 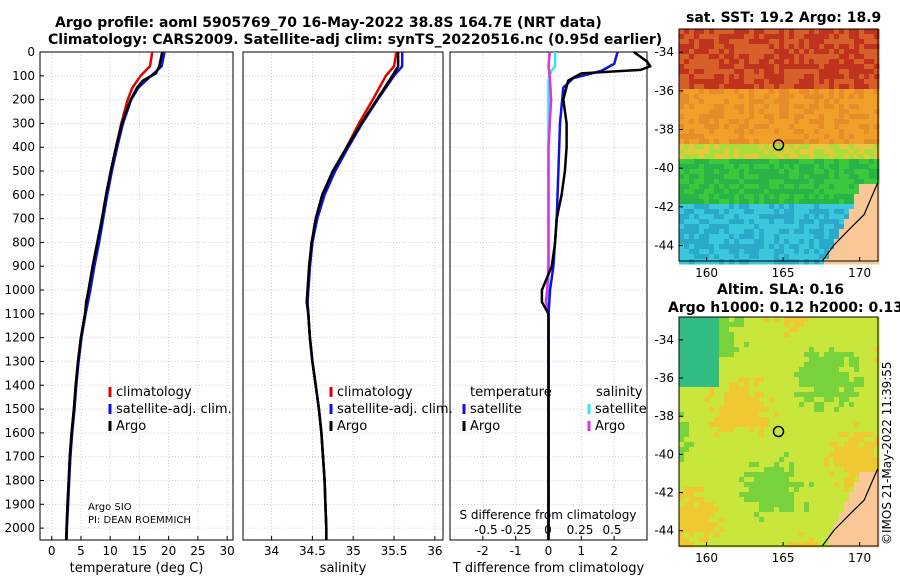 I want to click on sla-coastline, so click(x=850, y=507).